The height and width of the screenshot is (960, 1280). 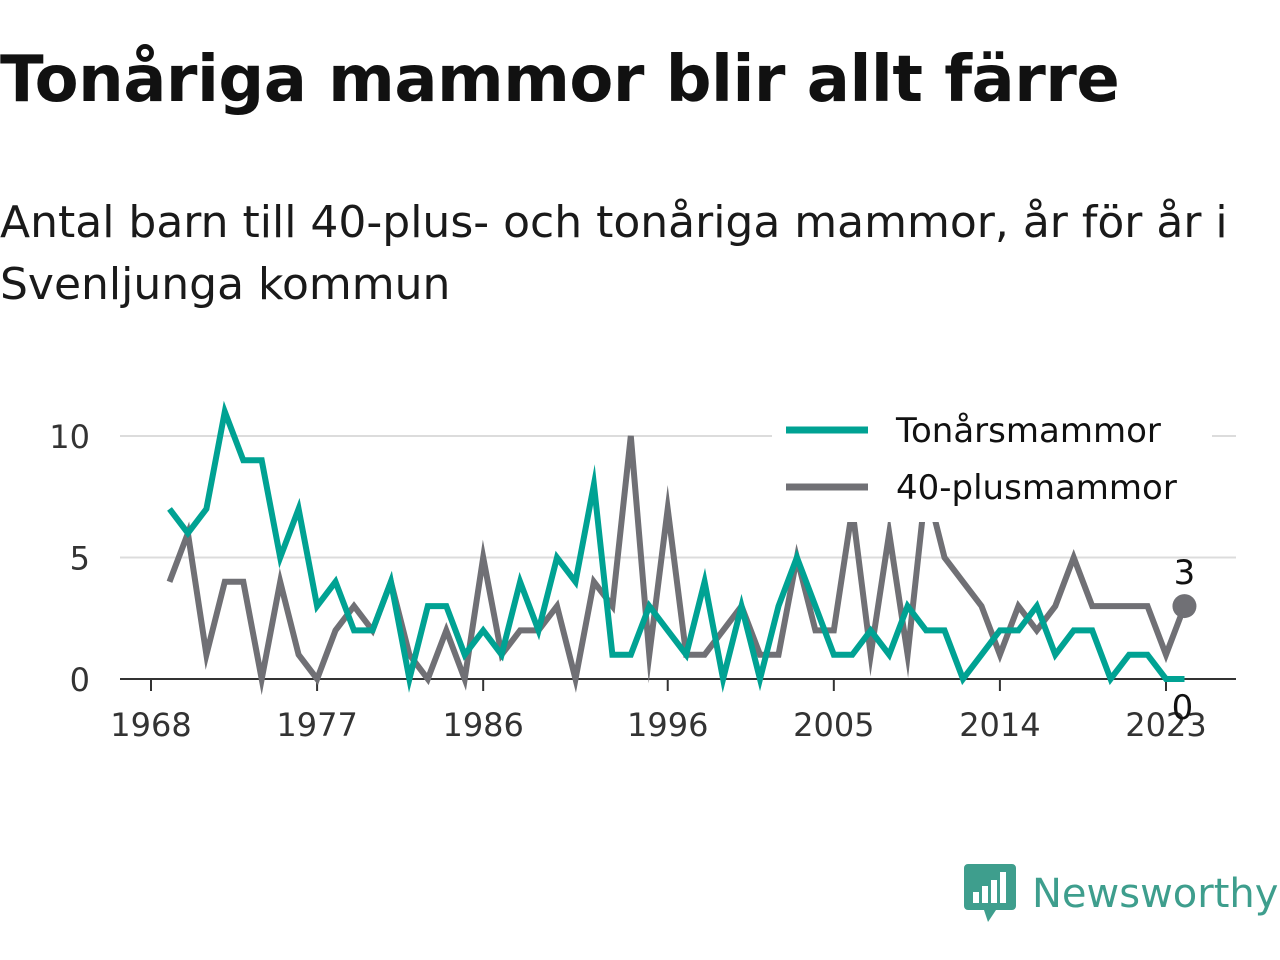 I want to click on legend-label-0: Tonårsmammor, so click(x=1028, y=431).